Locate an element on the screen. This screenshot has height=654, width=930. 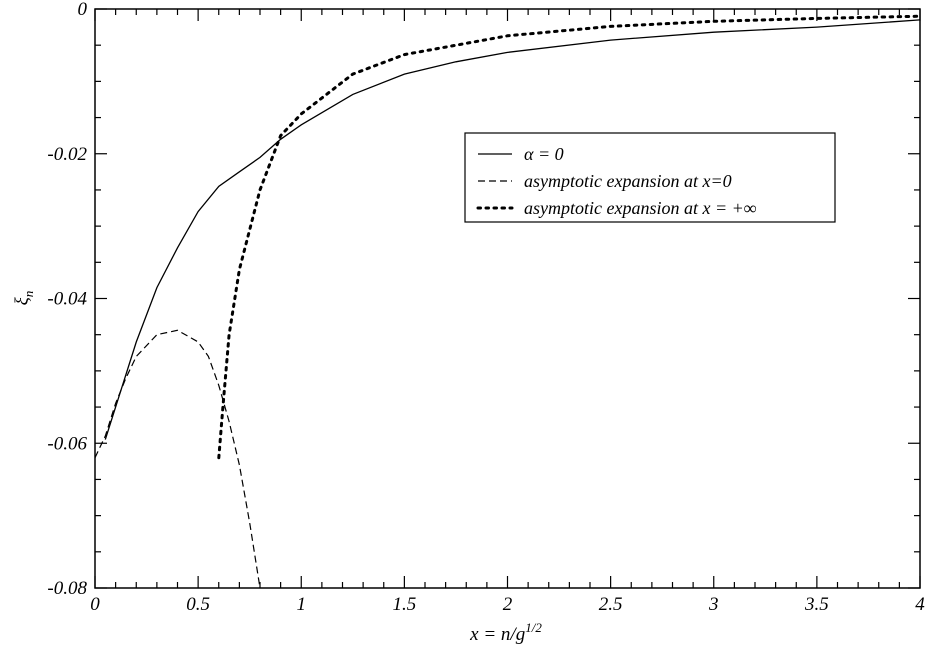
y-tick-label: 0 is located at coordinates (83, 10).